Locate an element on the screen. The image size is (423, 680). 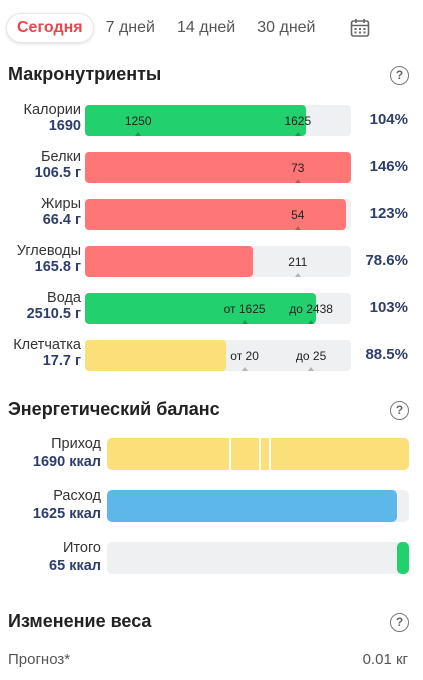
macro-value: 1690 is located at coordinates (64, 126).